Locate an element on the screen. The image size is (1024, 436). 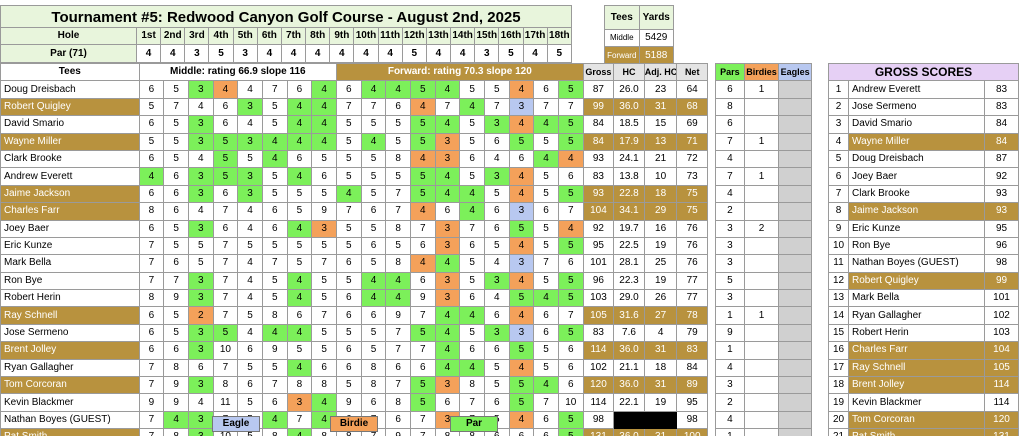
rank: 6 is located at coordinates (838, 176).